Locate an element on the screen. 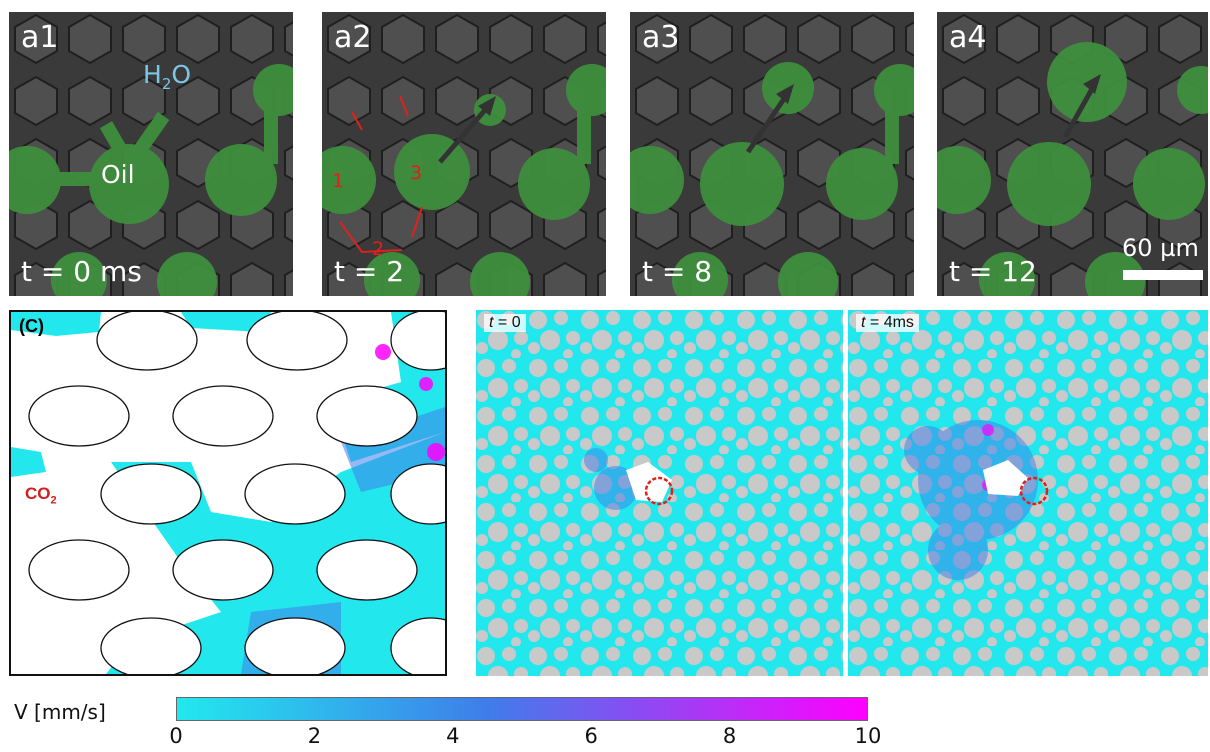 Image resolution: width=1210 pixels, height=752 pixels. micrograph-a1 is located at coordinates (151, 154).